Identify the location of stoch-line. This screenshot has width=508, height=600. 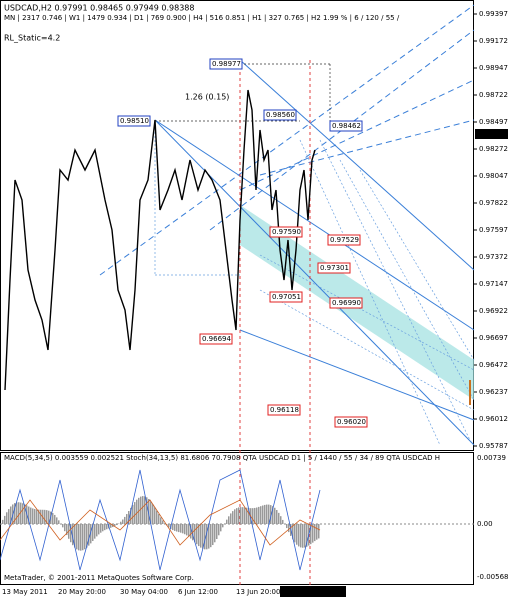
(160, 520).